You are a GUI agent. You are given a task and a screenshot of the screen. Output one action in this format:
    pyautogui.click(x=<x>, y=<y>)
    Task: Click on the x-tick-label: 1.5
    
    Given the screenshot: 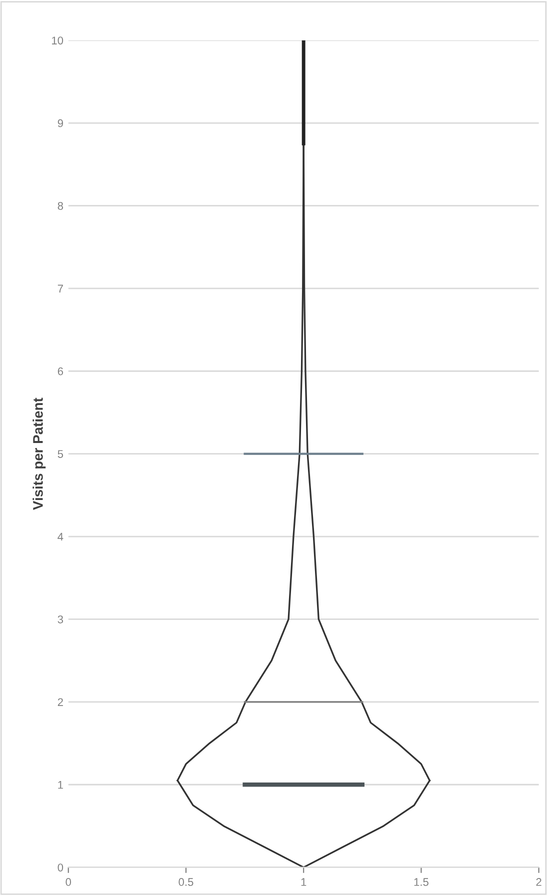 What is the action you would take?
    pyautogui.click(x=421, y=882)
    